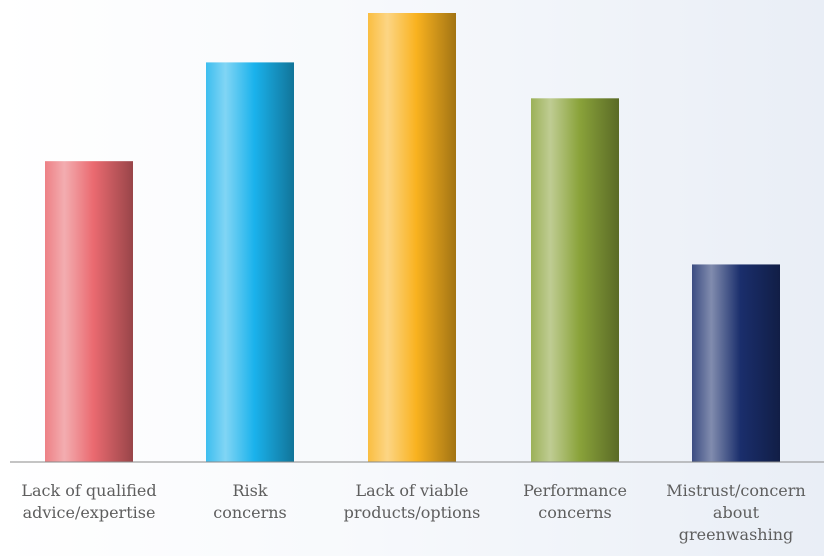 This screenshot has height=556, width=824. Describe the element at coordinates (250, 501) in the screenshot. I see `x-tick-label-2: Risk concerns` at that location.